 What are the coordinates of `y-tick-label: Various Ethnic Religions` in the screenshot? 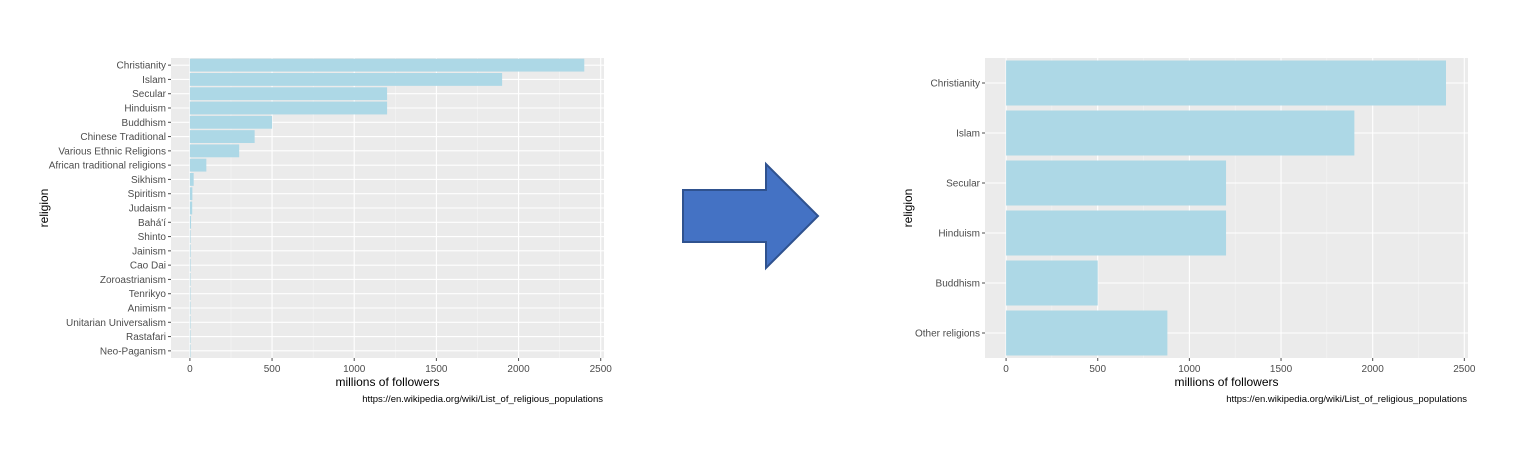 It's located at (112, 151).